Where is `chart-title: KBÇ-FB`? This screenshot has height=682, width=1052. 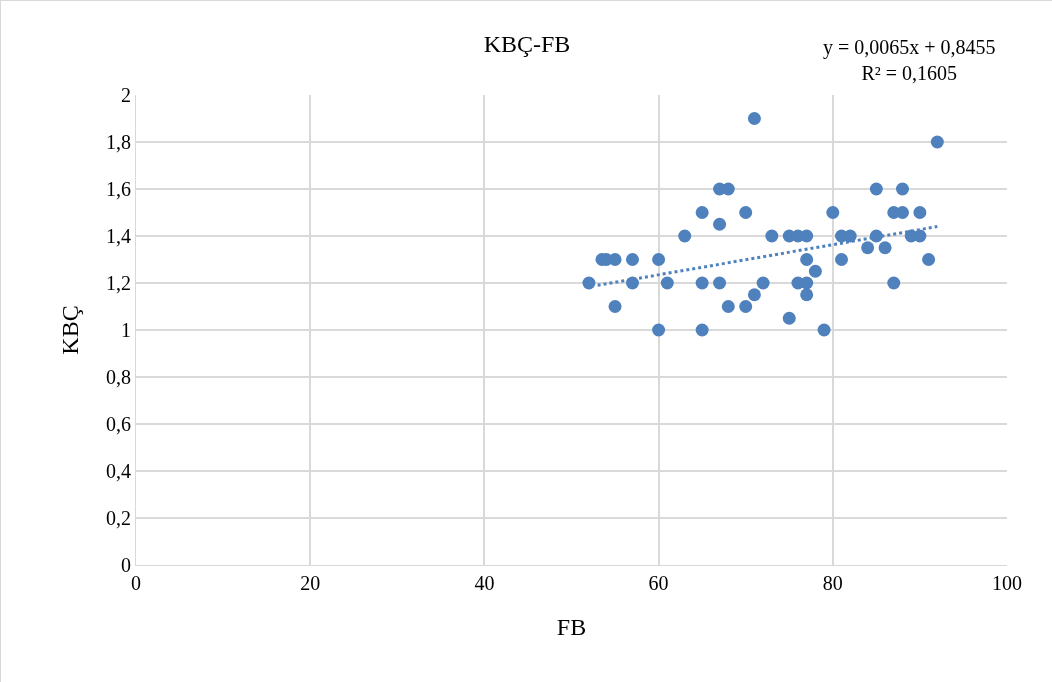
chart-title: KBÇ-FB is located at coordinates (527, 43).